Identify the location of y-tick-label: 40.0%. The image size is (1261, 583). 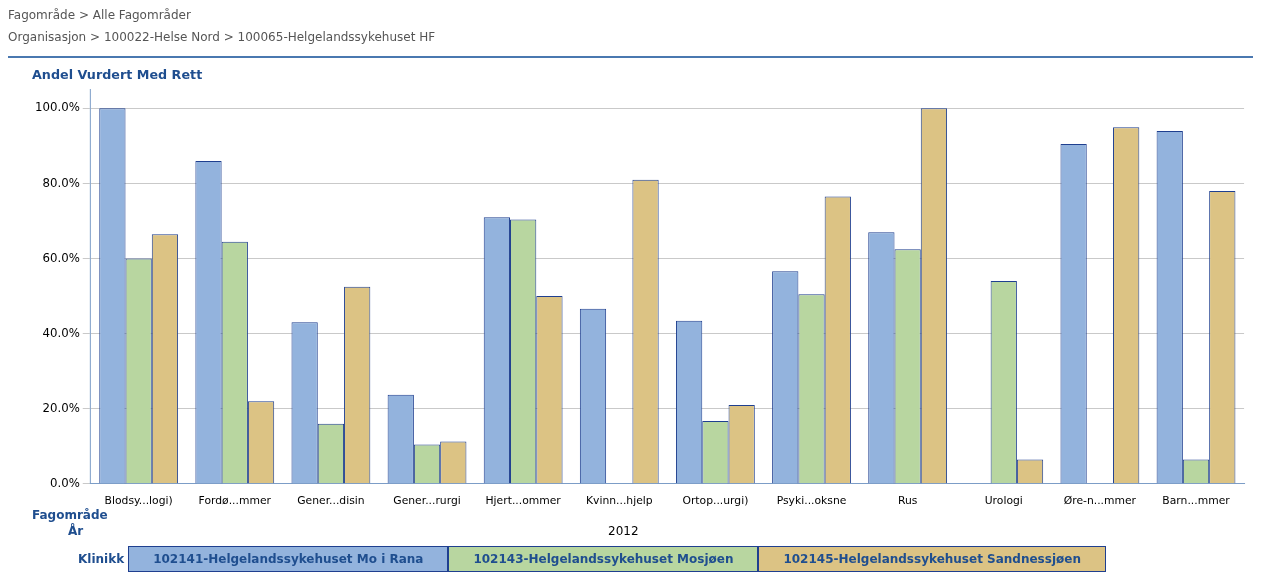
(61, 332).